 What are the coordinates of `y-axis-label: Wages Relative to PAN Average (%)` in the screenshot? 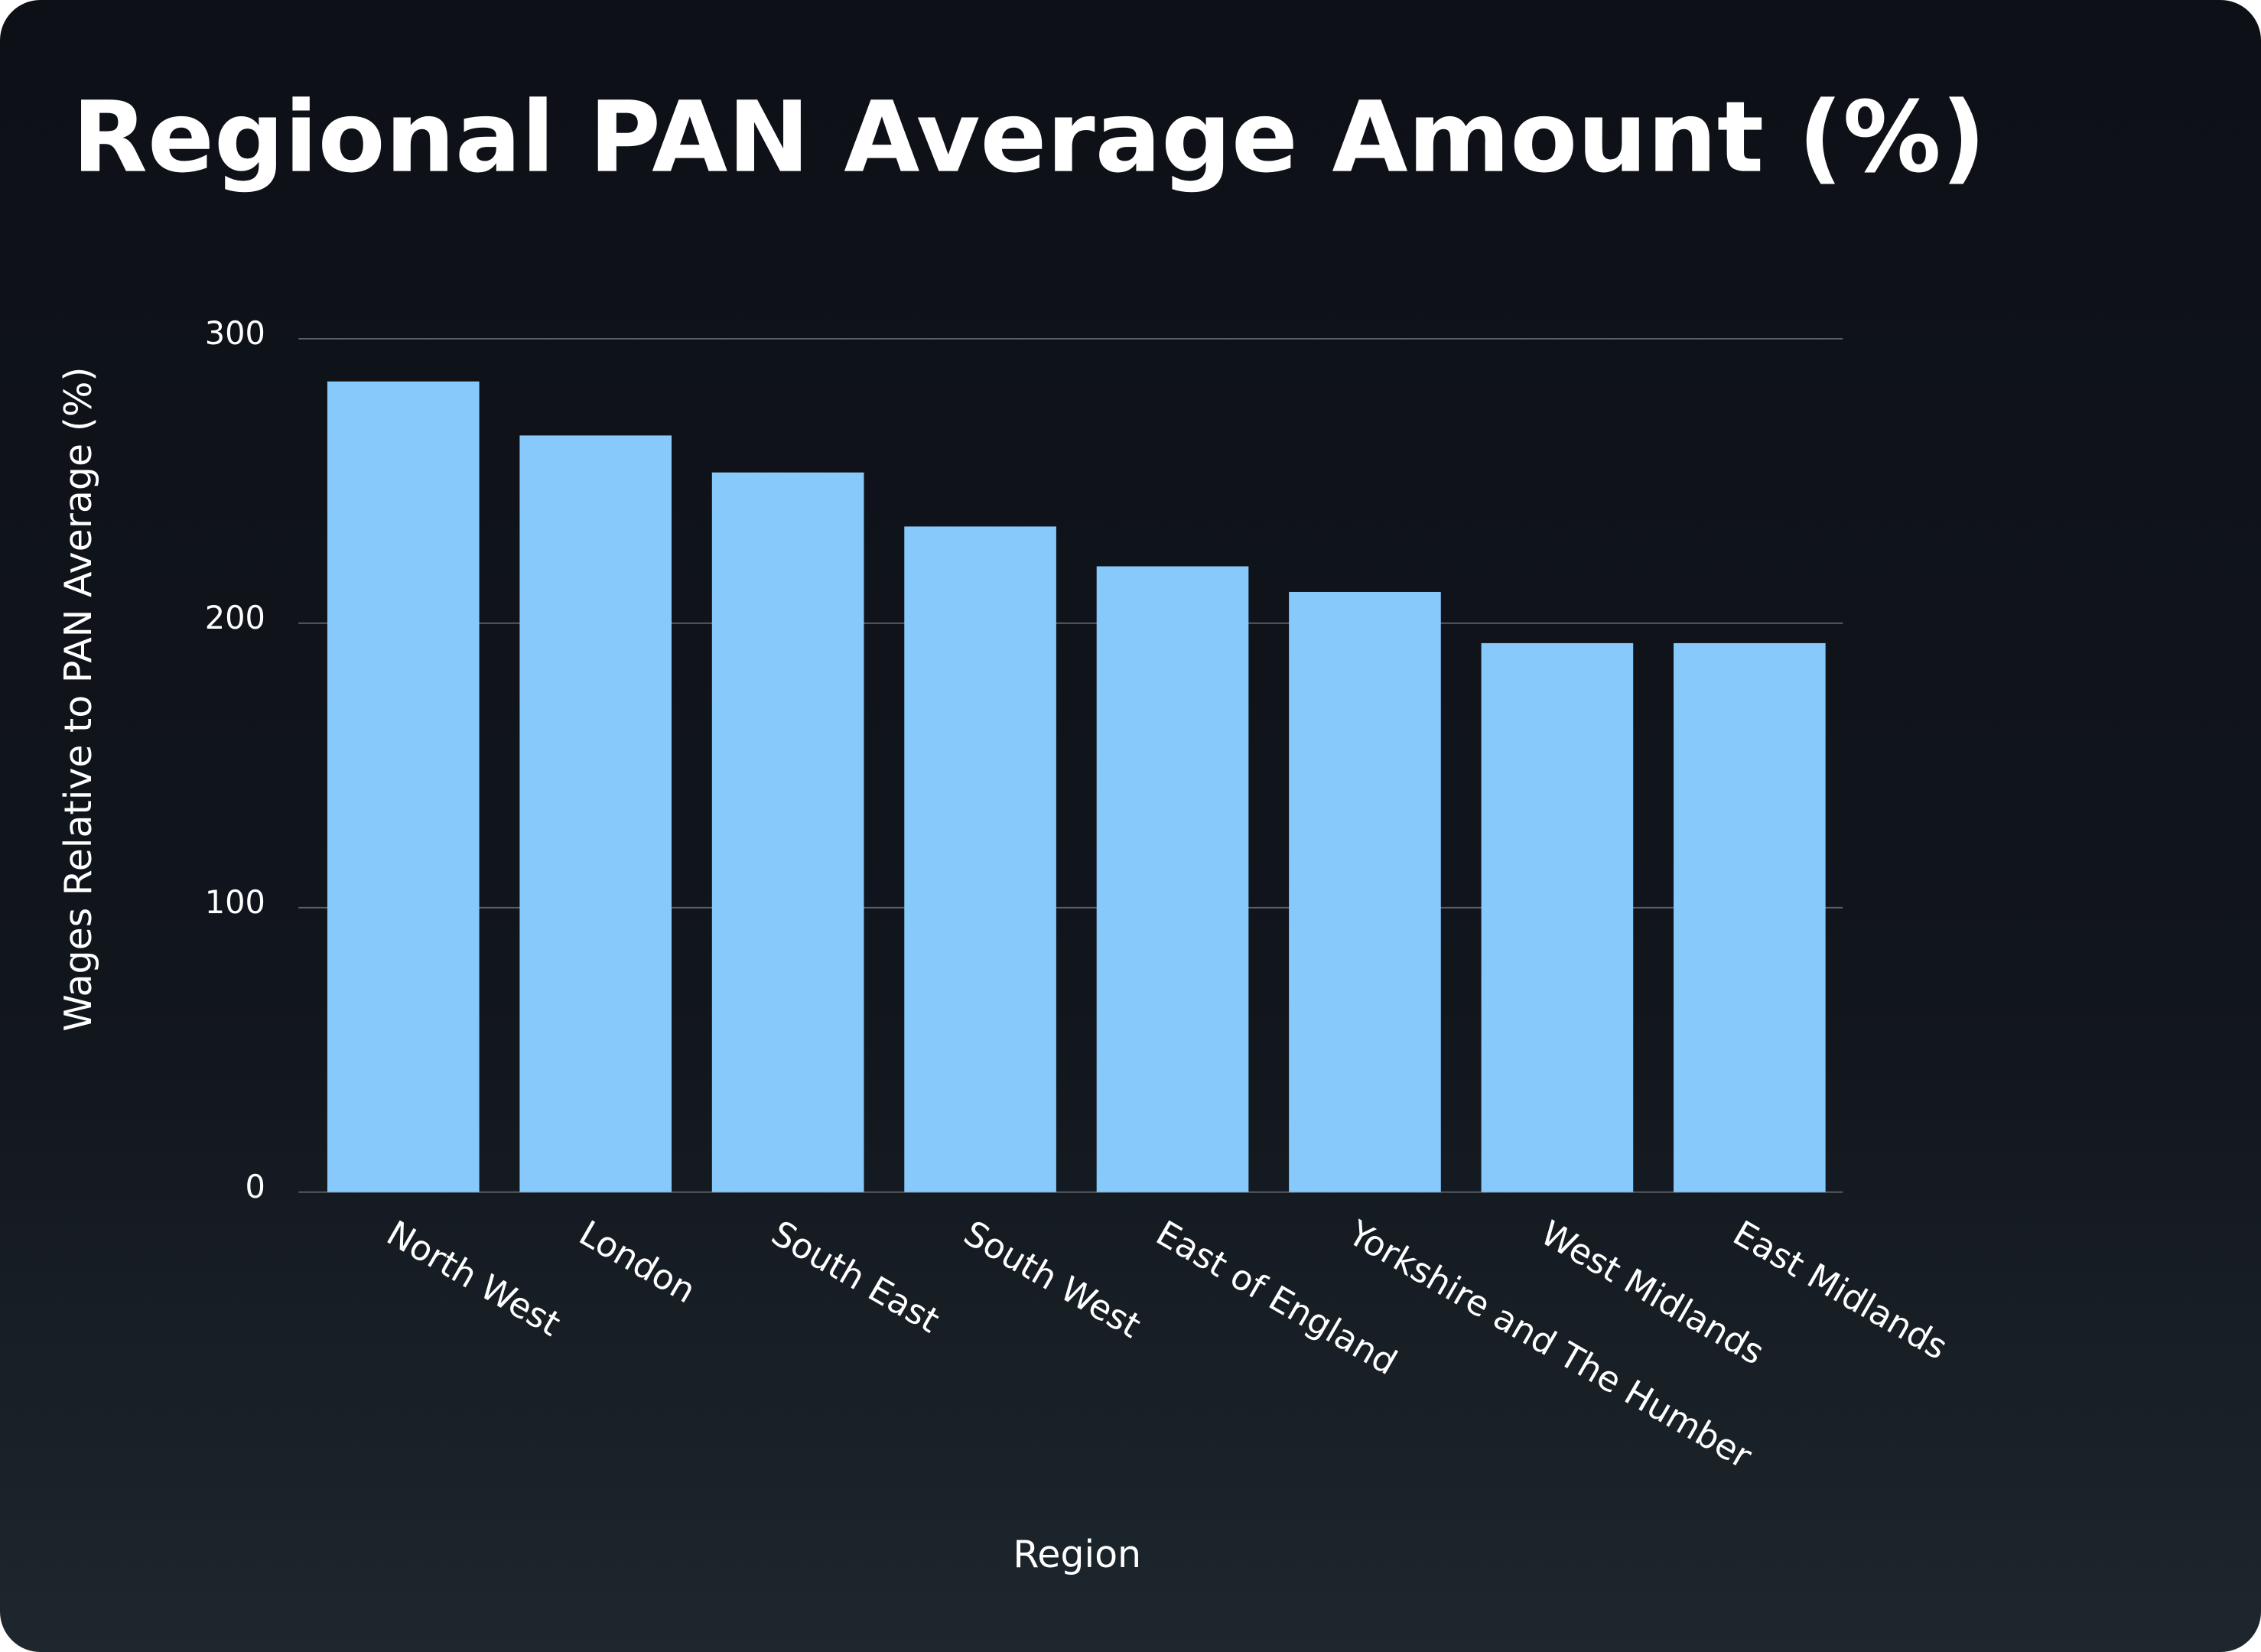 It's located at (78, 699).